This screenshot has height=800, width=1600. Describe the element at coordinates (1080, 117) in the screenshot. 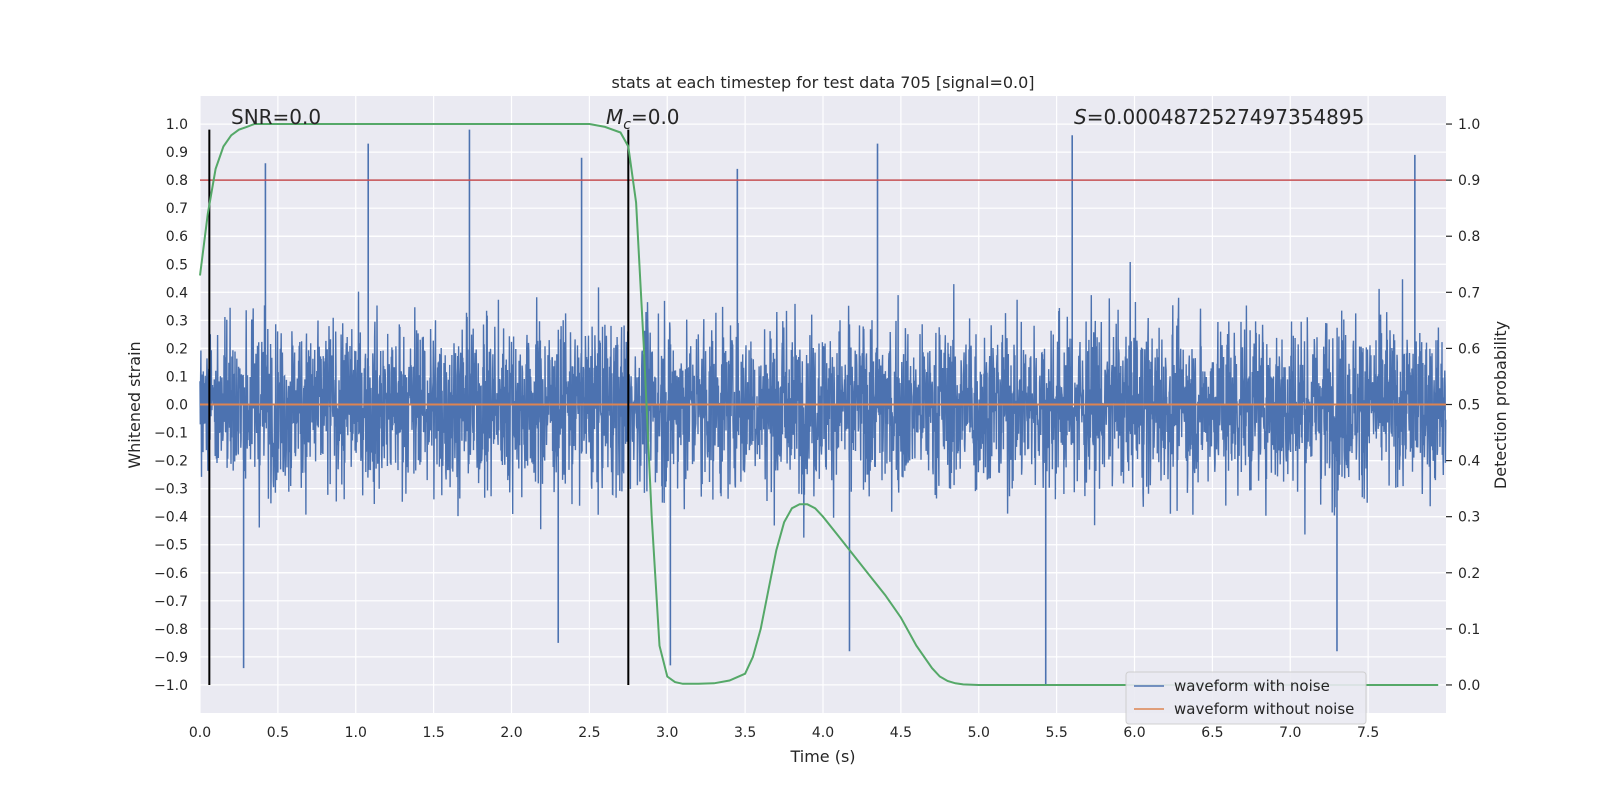

I see `s-symbol: S` at that location.